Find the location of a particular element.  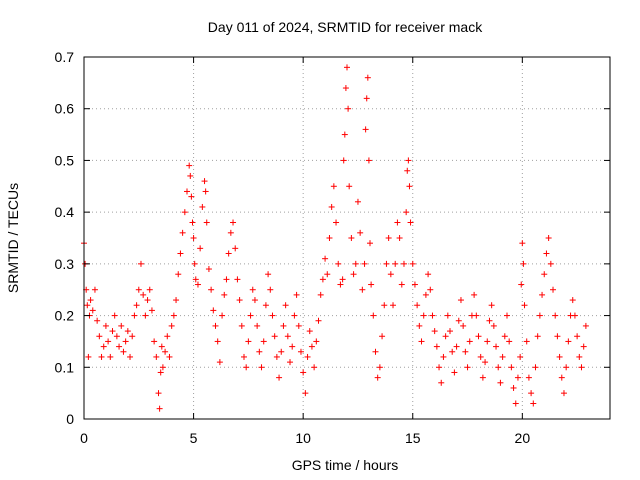

x-tick-label: 15 is located at coordinates (413, 438).